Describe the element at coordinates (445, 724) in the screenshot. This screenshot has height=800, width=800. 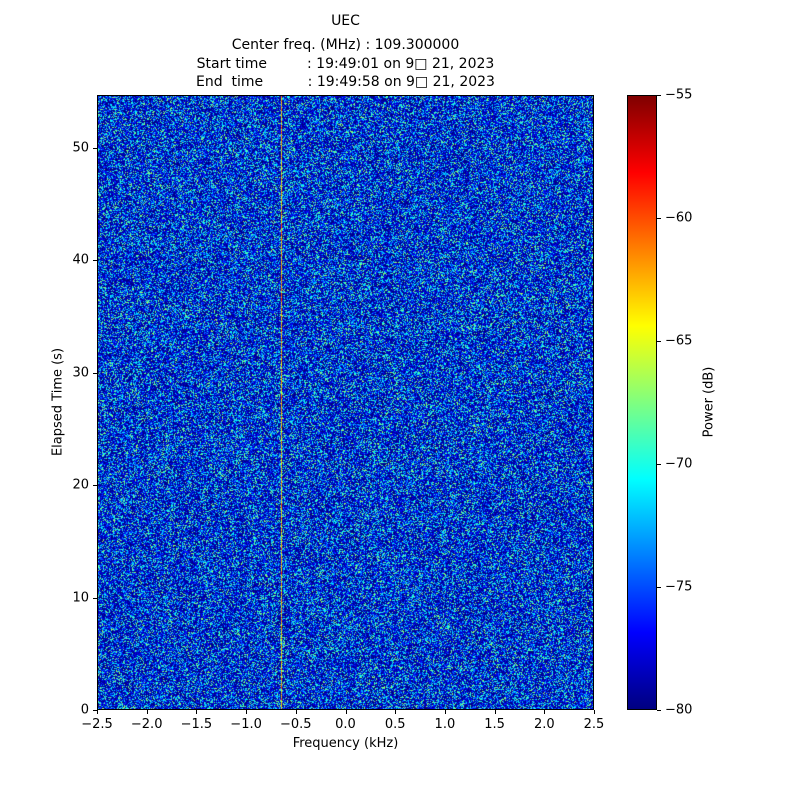
I see `x-tick-label: 1.0` at that location.